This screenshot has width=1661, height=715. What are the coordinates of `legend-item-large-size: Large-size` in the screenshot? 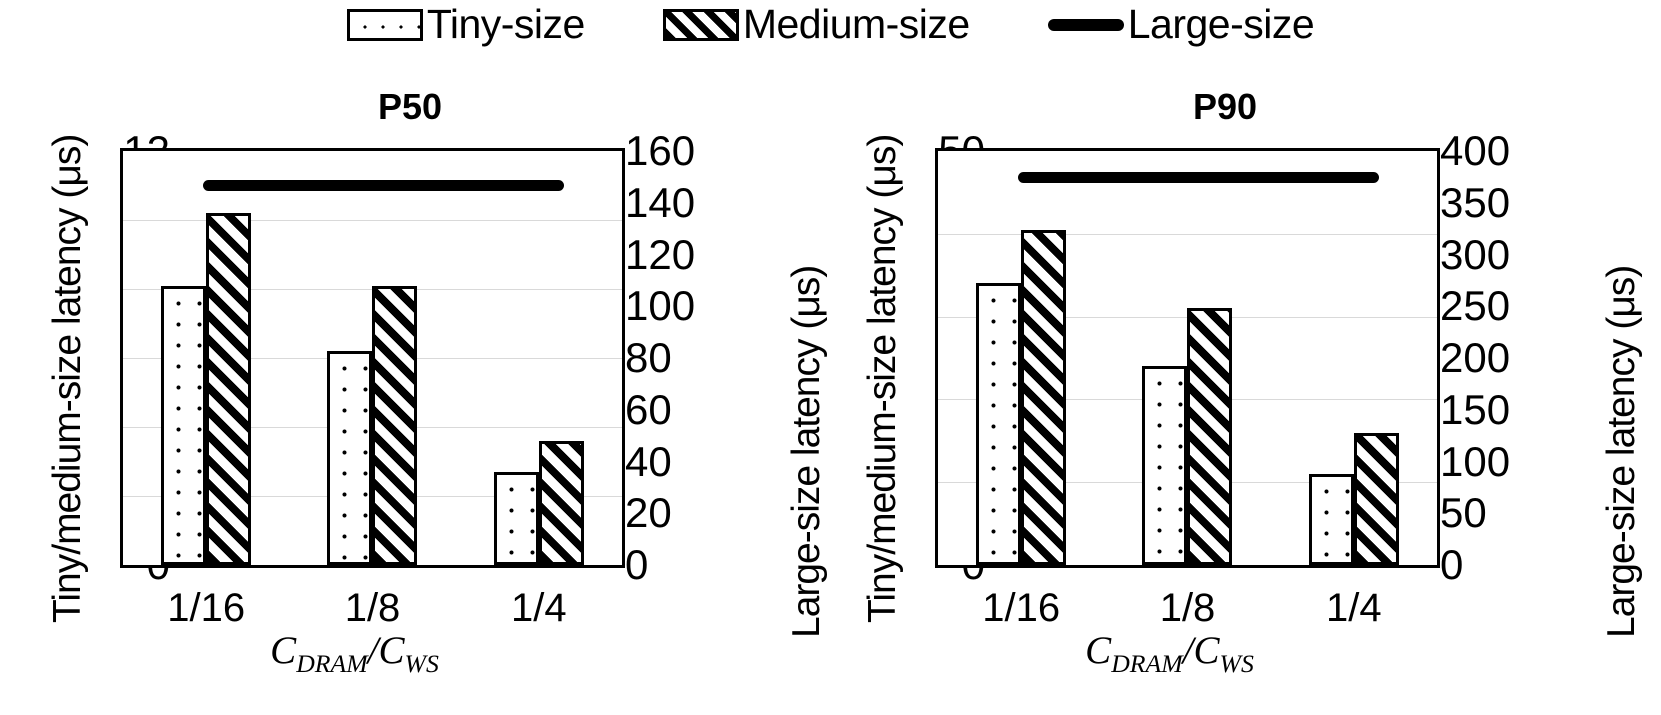 It's located at (1181, 24).